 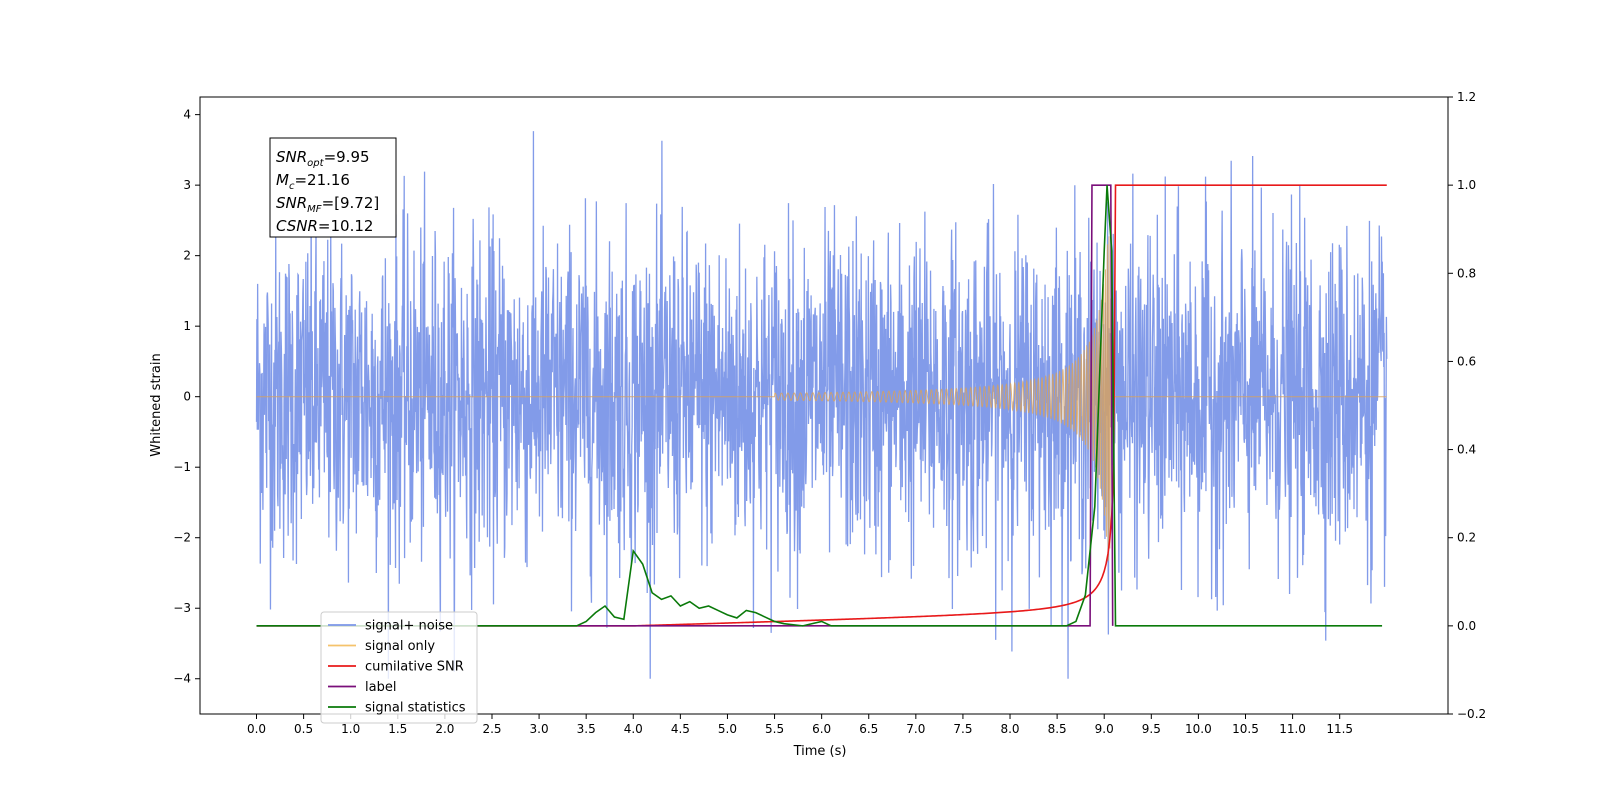 I want to click on y2-tick-label: −0.2, so click(x=1471, y=714).